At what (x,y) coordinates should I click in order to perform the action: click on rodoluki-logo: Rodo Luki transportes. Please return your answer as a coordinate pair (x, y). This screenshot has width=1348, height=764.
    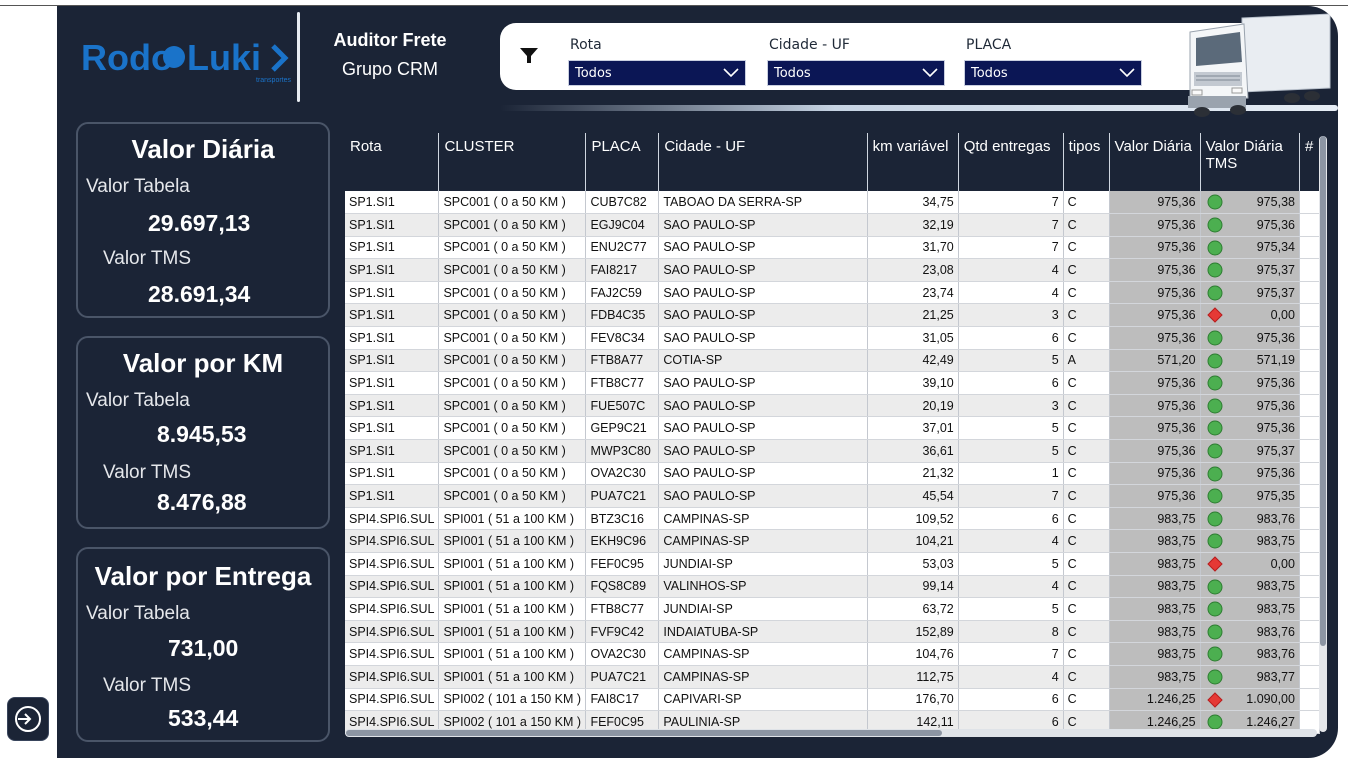
    Looking at the image, I should click on (186, 60).